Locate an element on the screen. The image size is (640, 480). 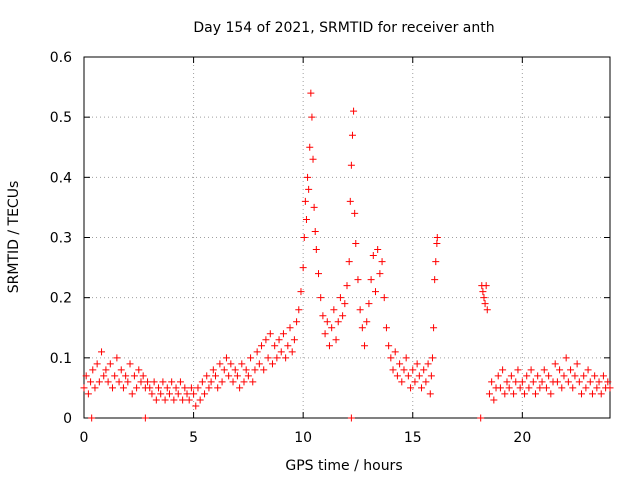
y-axis-title: SRMTID / TECUs is located at coordinates (14, 237).